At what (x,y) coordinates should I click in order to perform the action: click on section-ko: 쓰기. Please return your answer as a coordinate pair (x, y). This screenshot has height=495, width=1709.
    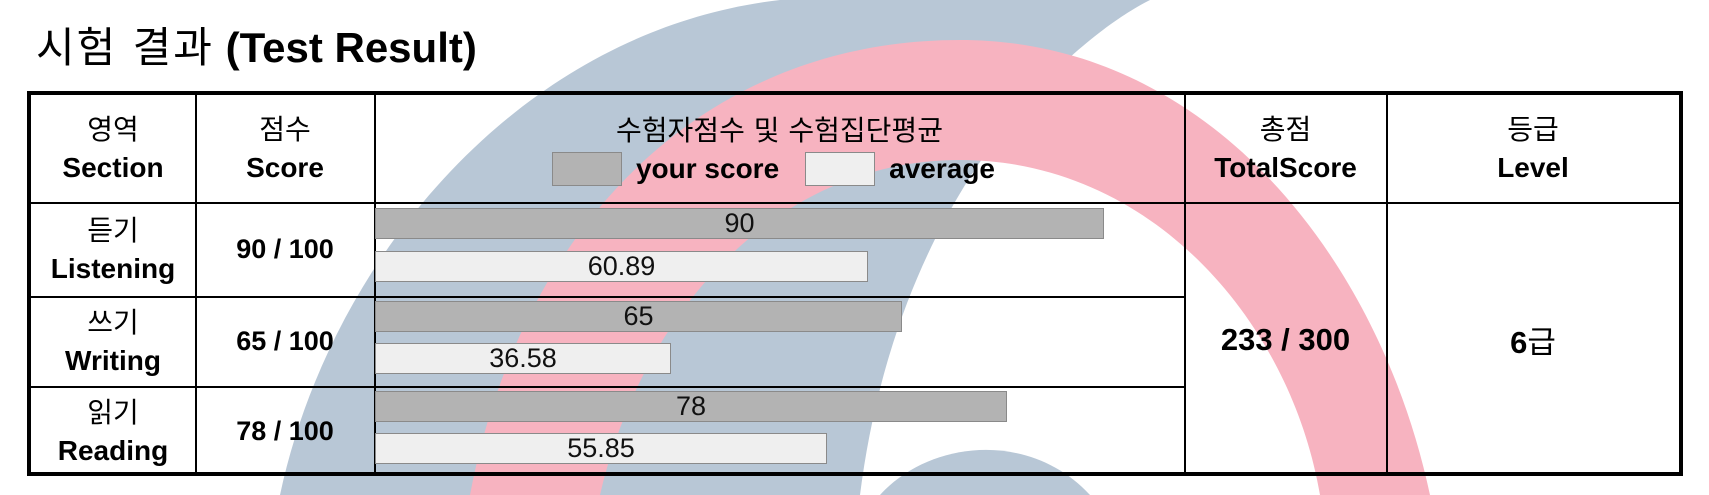
    Looking at the image, I should click on (113, 323).